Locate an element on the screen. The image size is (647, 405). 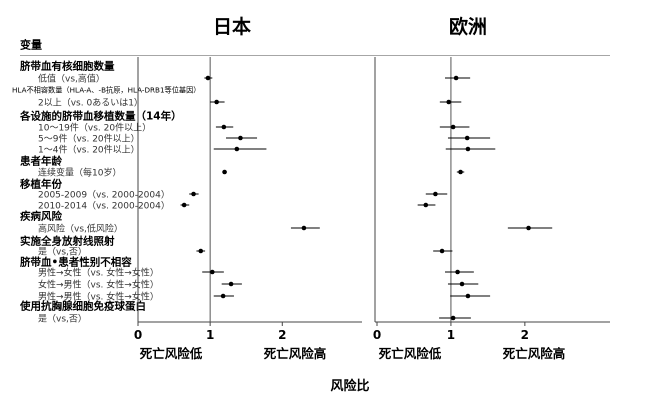
item-label: 1～4件（vs. 20件以上） is located at coordinates (89, 150).